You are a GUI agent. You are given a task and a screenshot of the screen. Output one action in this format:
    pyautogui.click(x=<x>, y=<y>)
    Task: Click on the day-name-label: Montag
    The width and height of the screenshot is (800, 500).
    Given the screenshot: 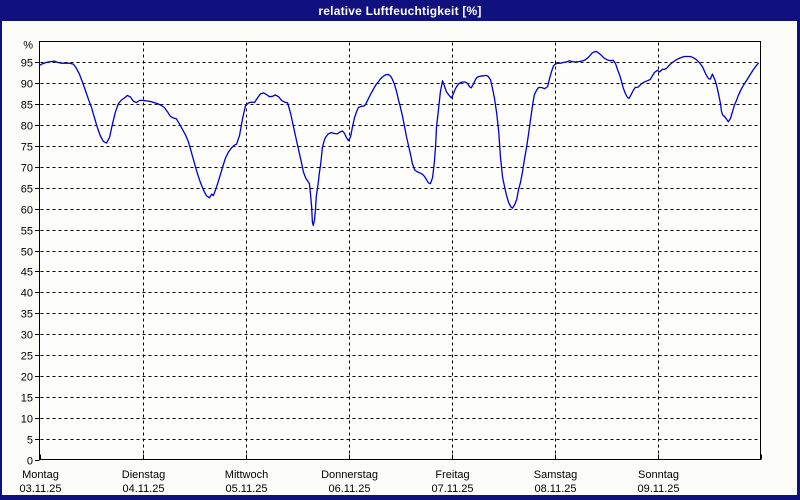 What is the action you would take?
    pyautogui.click(x=40, y=475)
    